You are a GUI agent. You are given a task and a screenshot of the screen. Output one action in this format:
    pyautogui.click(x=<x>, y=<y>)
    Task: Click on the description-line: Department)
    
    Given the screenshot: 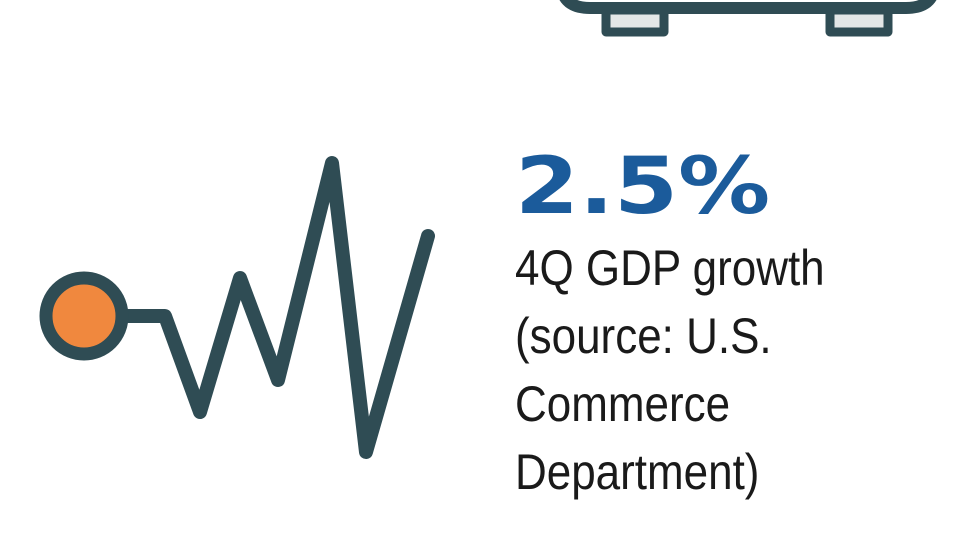 What is the action you would take?
    pyautogui.click(x=637, y=471)
    